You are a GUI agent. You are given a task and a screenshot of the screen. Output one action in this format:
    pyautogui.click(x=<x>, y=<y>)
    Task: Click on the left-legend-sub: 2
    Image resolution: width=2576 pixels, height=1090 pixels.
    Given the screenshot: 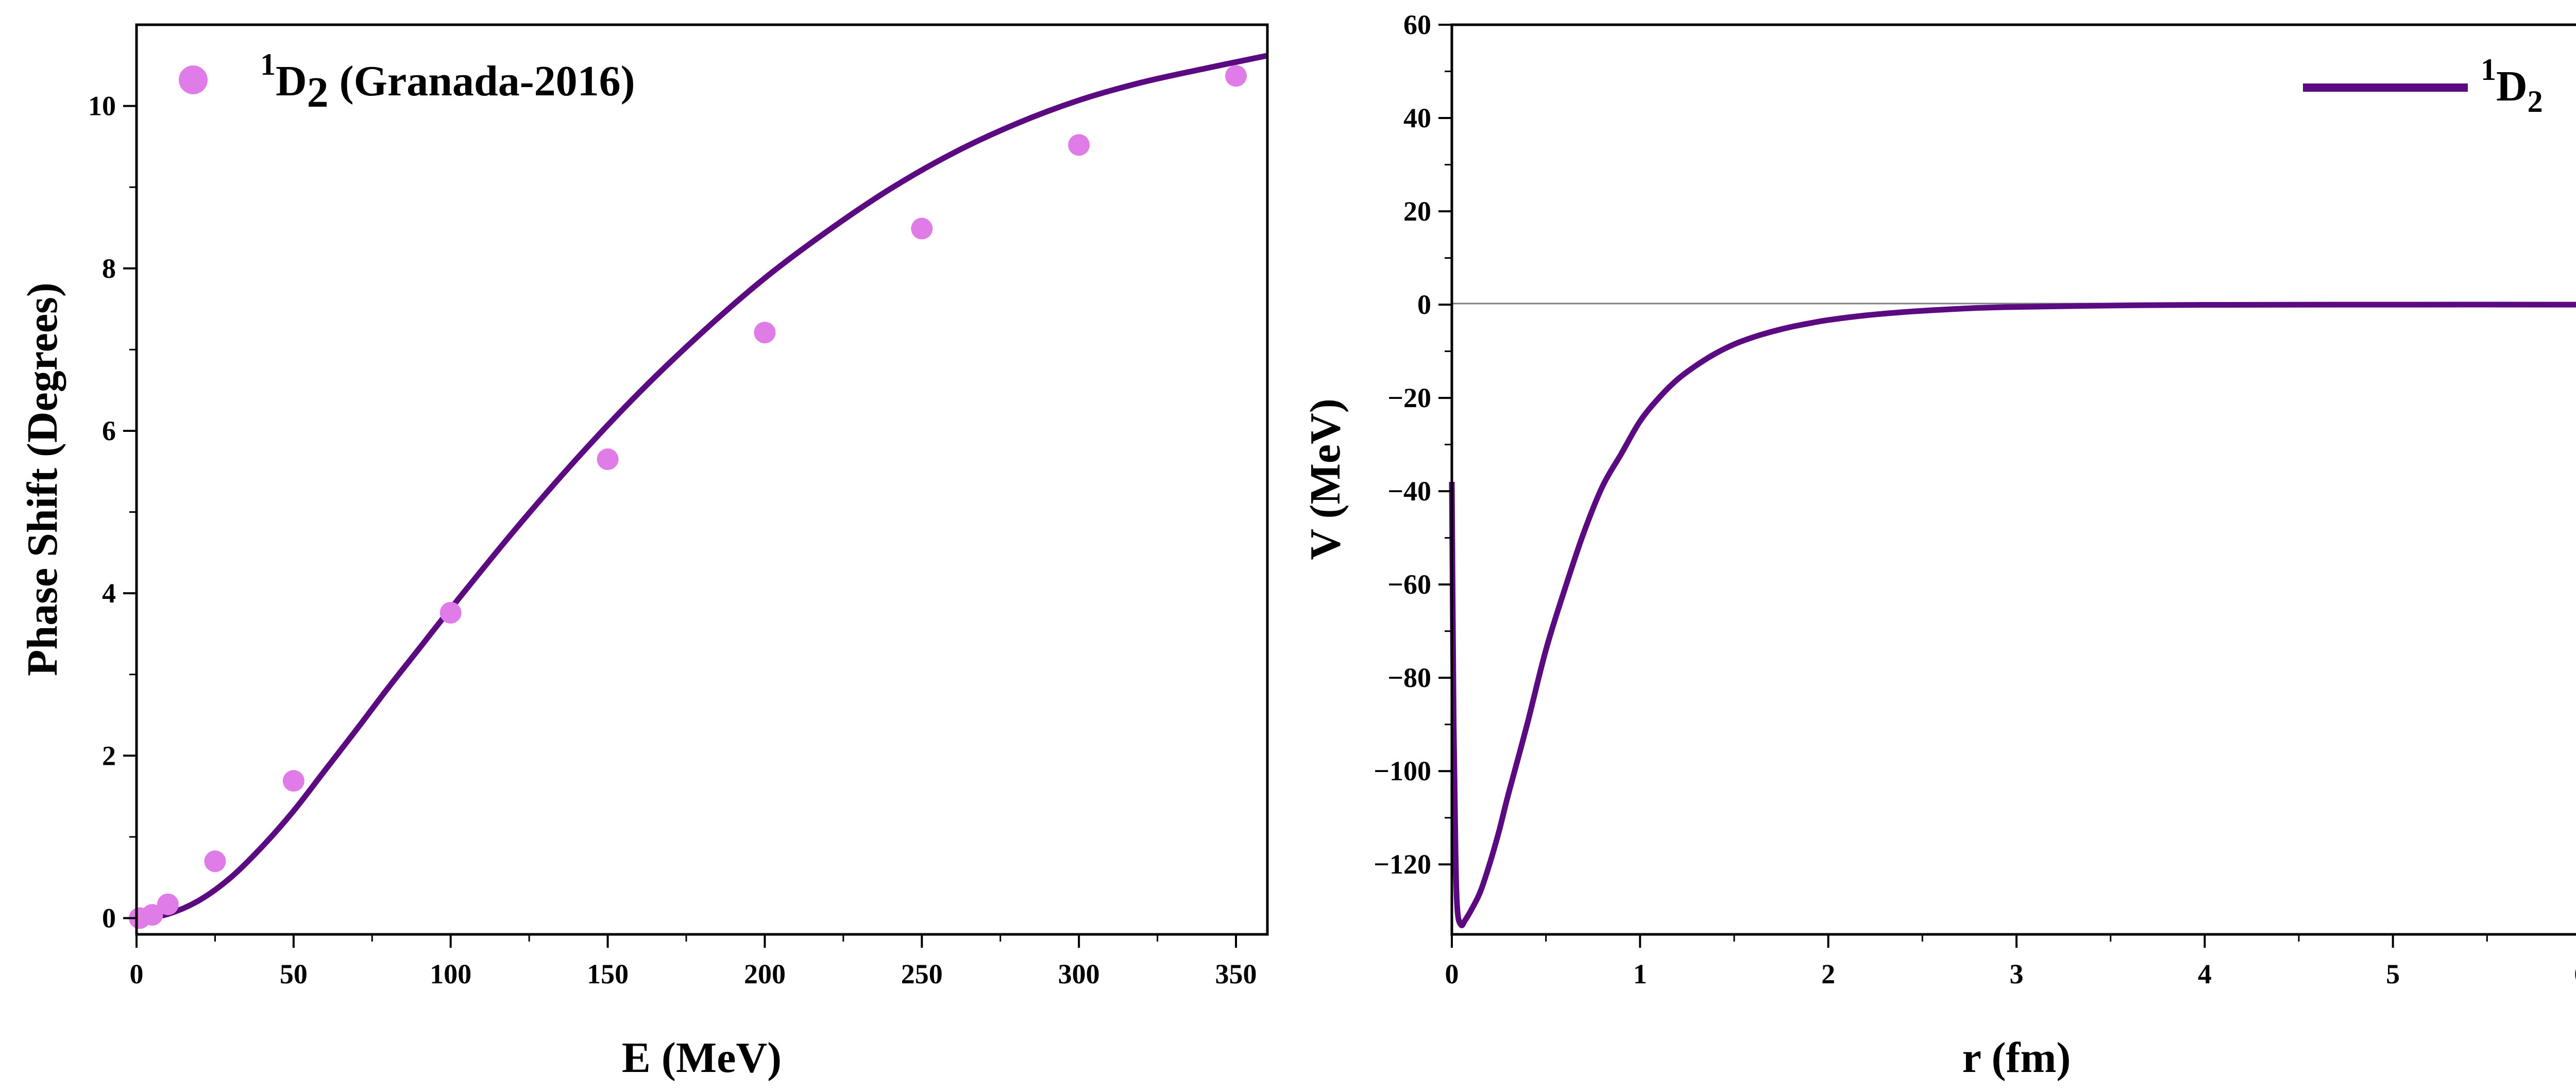 What is the action you would take?
    pyautogui.click(x=318, y=92)
    